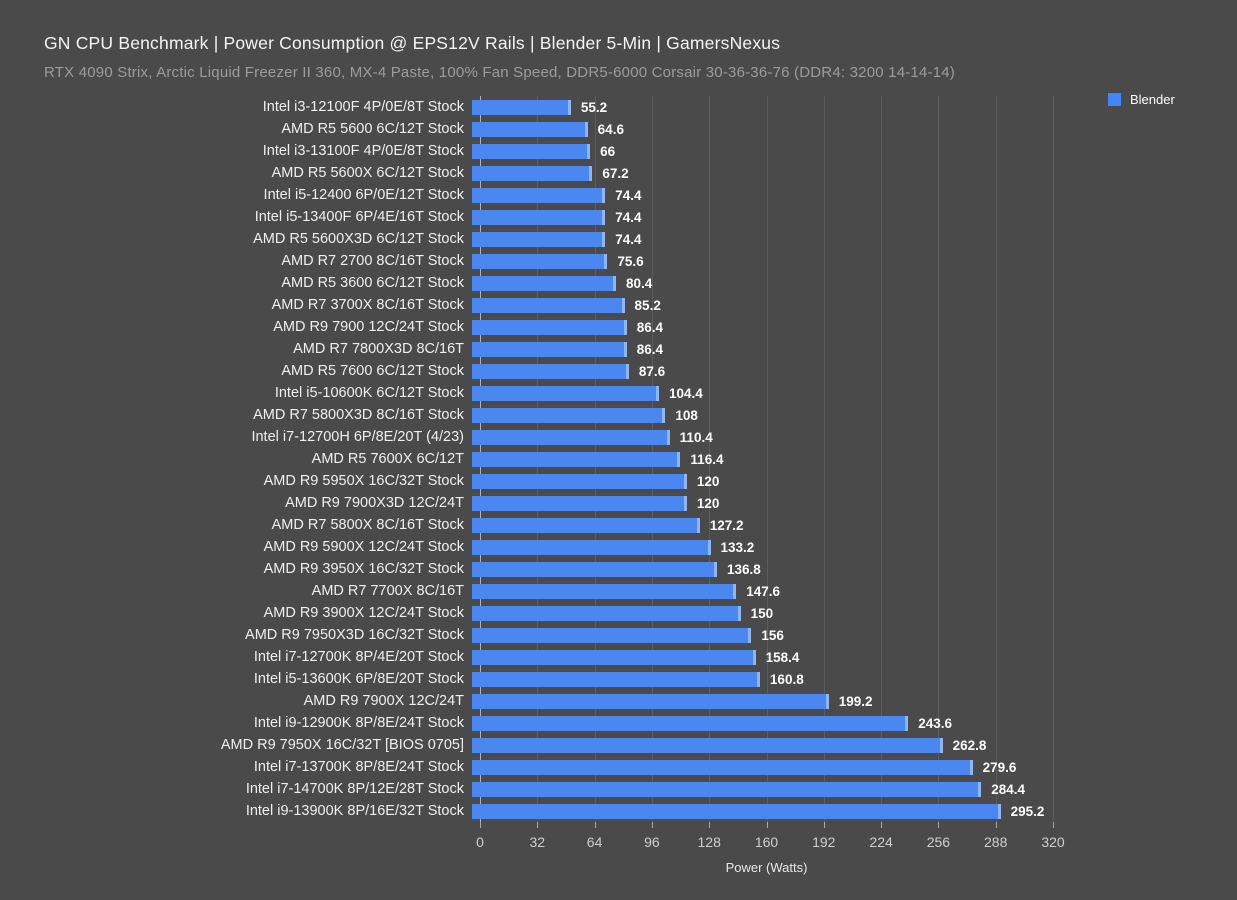 The height and width of the screenshot is (900, 1237). Describe the element at coordinates (854, 569) in the screenshot. I see `bar-track: 136.8` at that location.